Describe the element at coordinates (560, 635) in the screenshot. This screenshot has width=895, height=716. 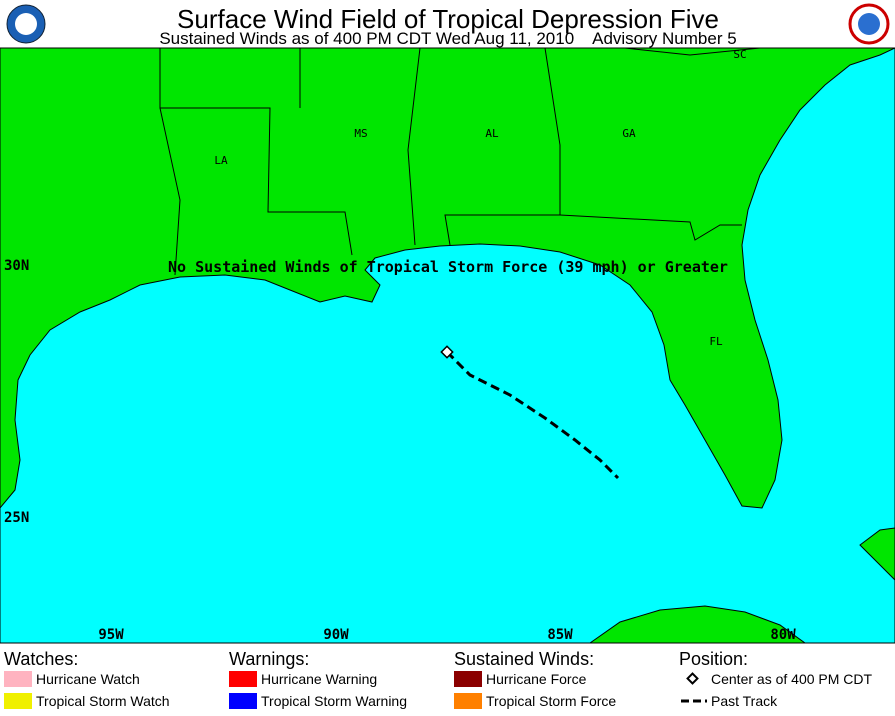
I see `lon-label: 85W` at that location.